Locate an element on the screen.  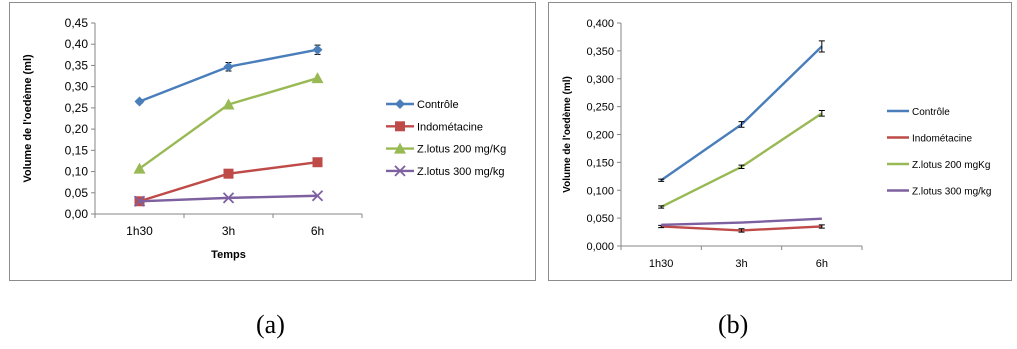
y-tick-label: 0,10 is located at coordinates (77, 172).